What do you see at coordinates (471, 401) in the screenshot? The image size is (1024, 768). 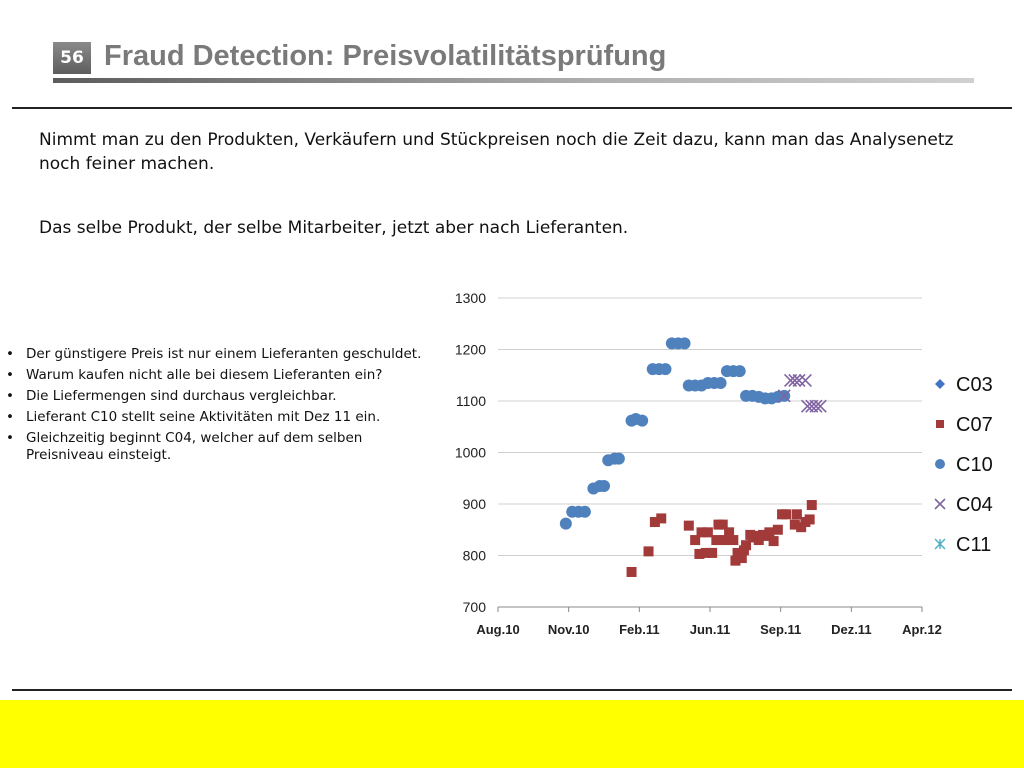 I see `y-tick-label: 1100` at bounding box center [471, 401].